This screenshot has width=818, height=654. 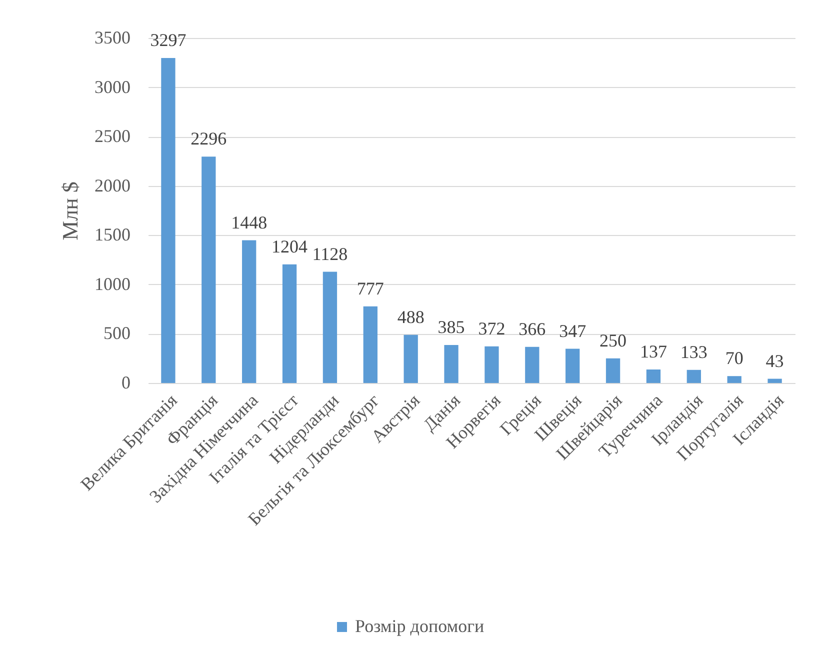 What do you see at coordinates (734, 358) in the screenshot?
I see `data-label: 70` at bounding box center [734, 358].